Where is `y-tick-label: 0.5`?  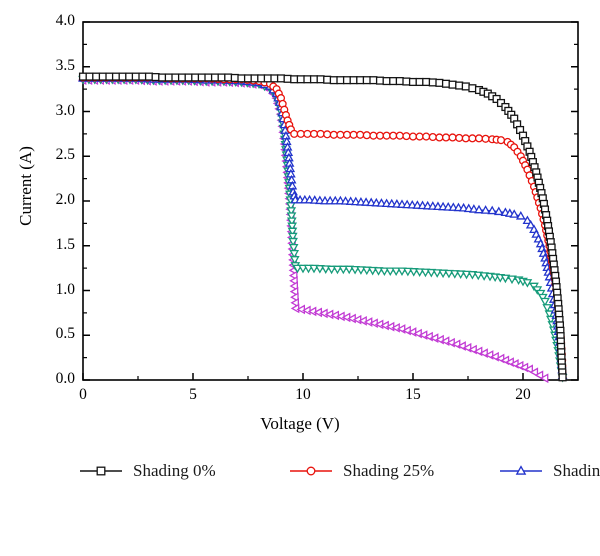 y-tick-label: 0.5 is located at coordinates (65, 334).